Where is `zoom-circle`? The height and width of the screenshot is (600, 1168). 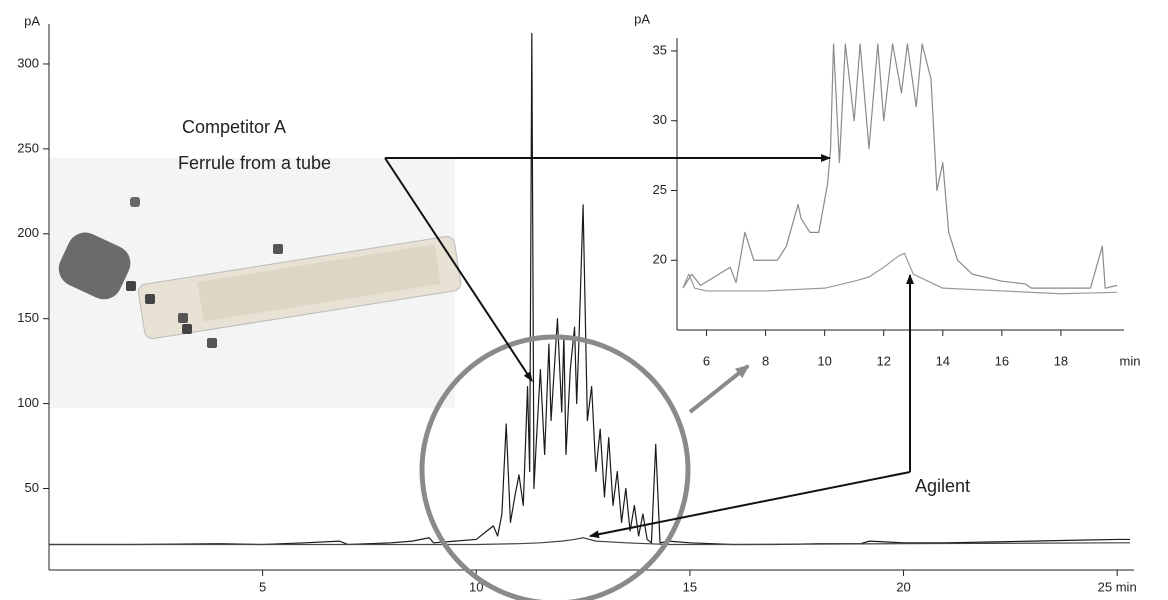 zoom-circle is located at coordinates (555, 467).